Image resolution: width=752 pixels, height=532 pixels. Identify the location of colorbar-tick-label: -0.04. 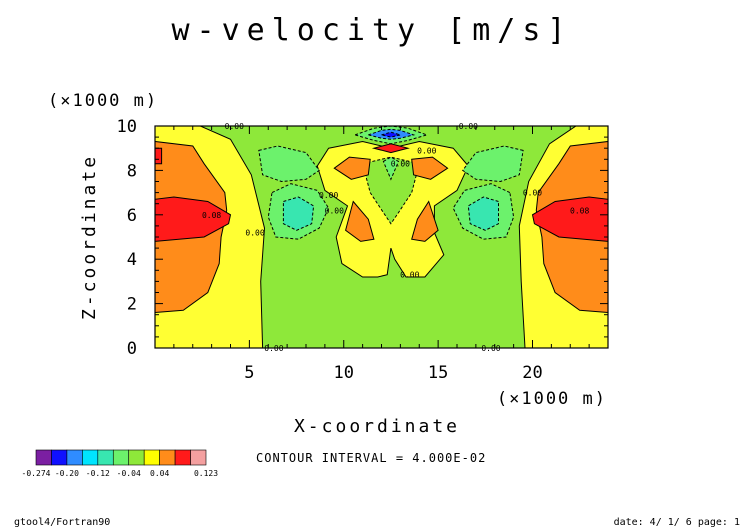
(129, 473).